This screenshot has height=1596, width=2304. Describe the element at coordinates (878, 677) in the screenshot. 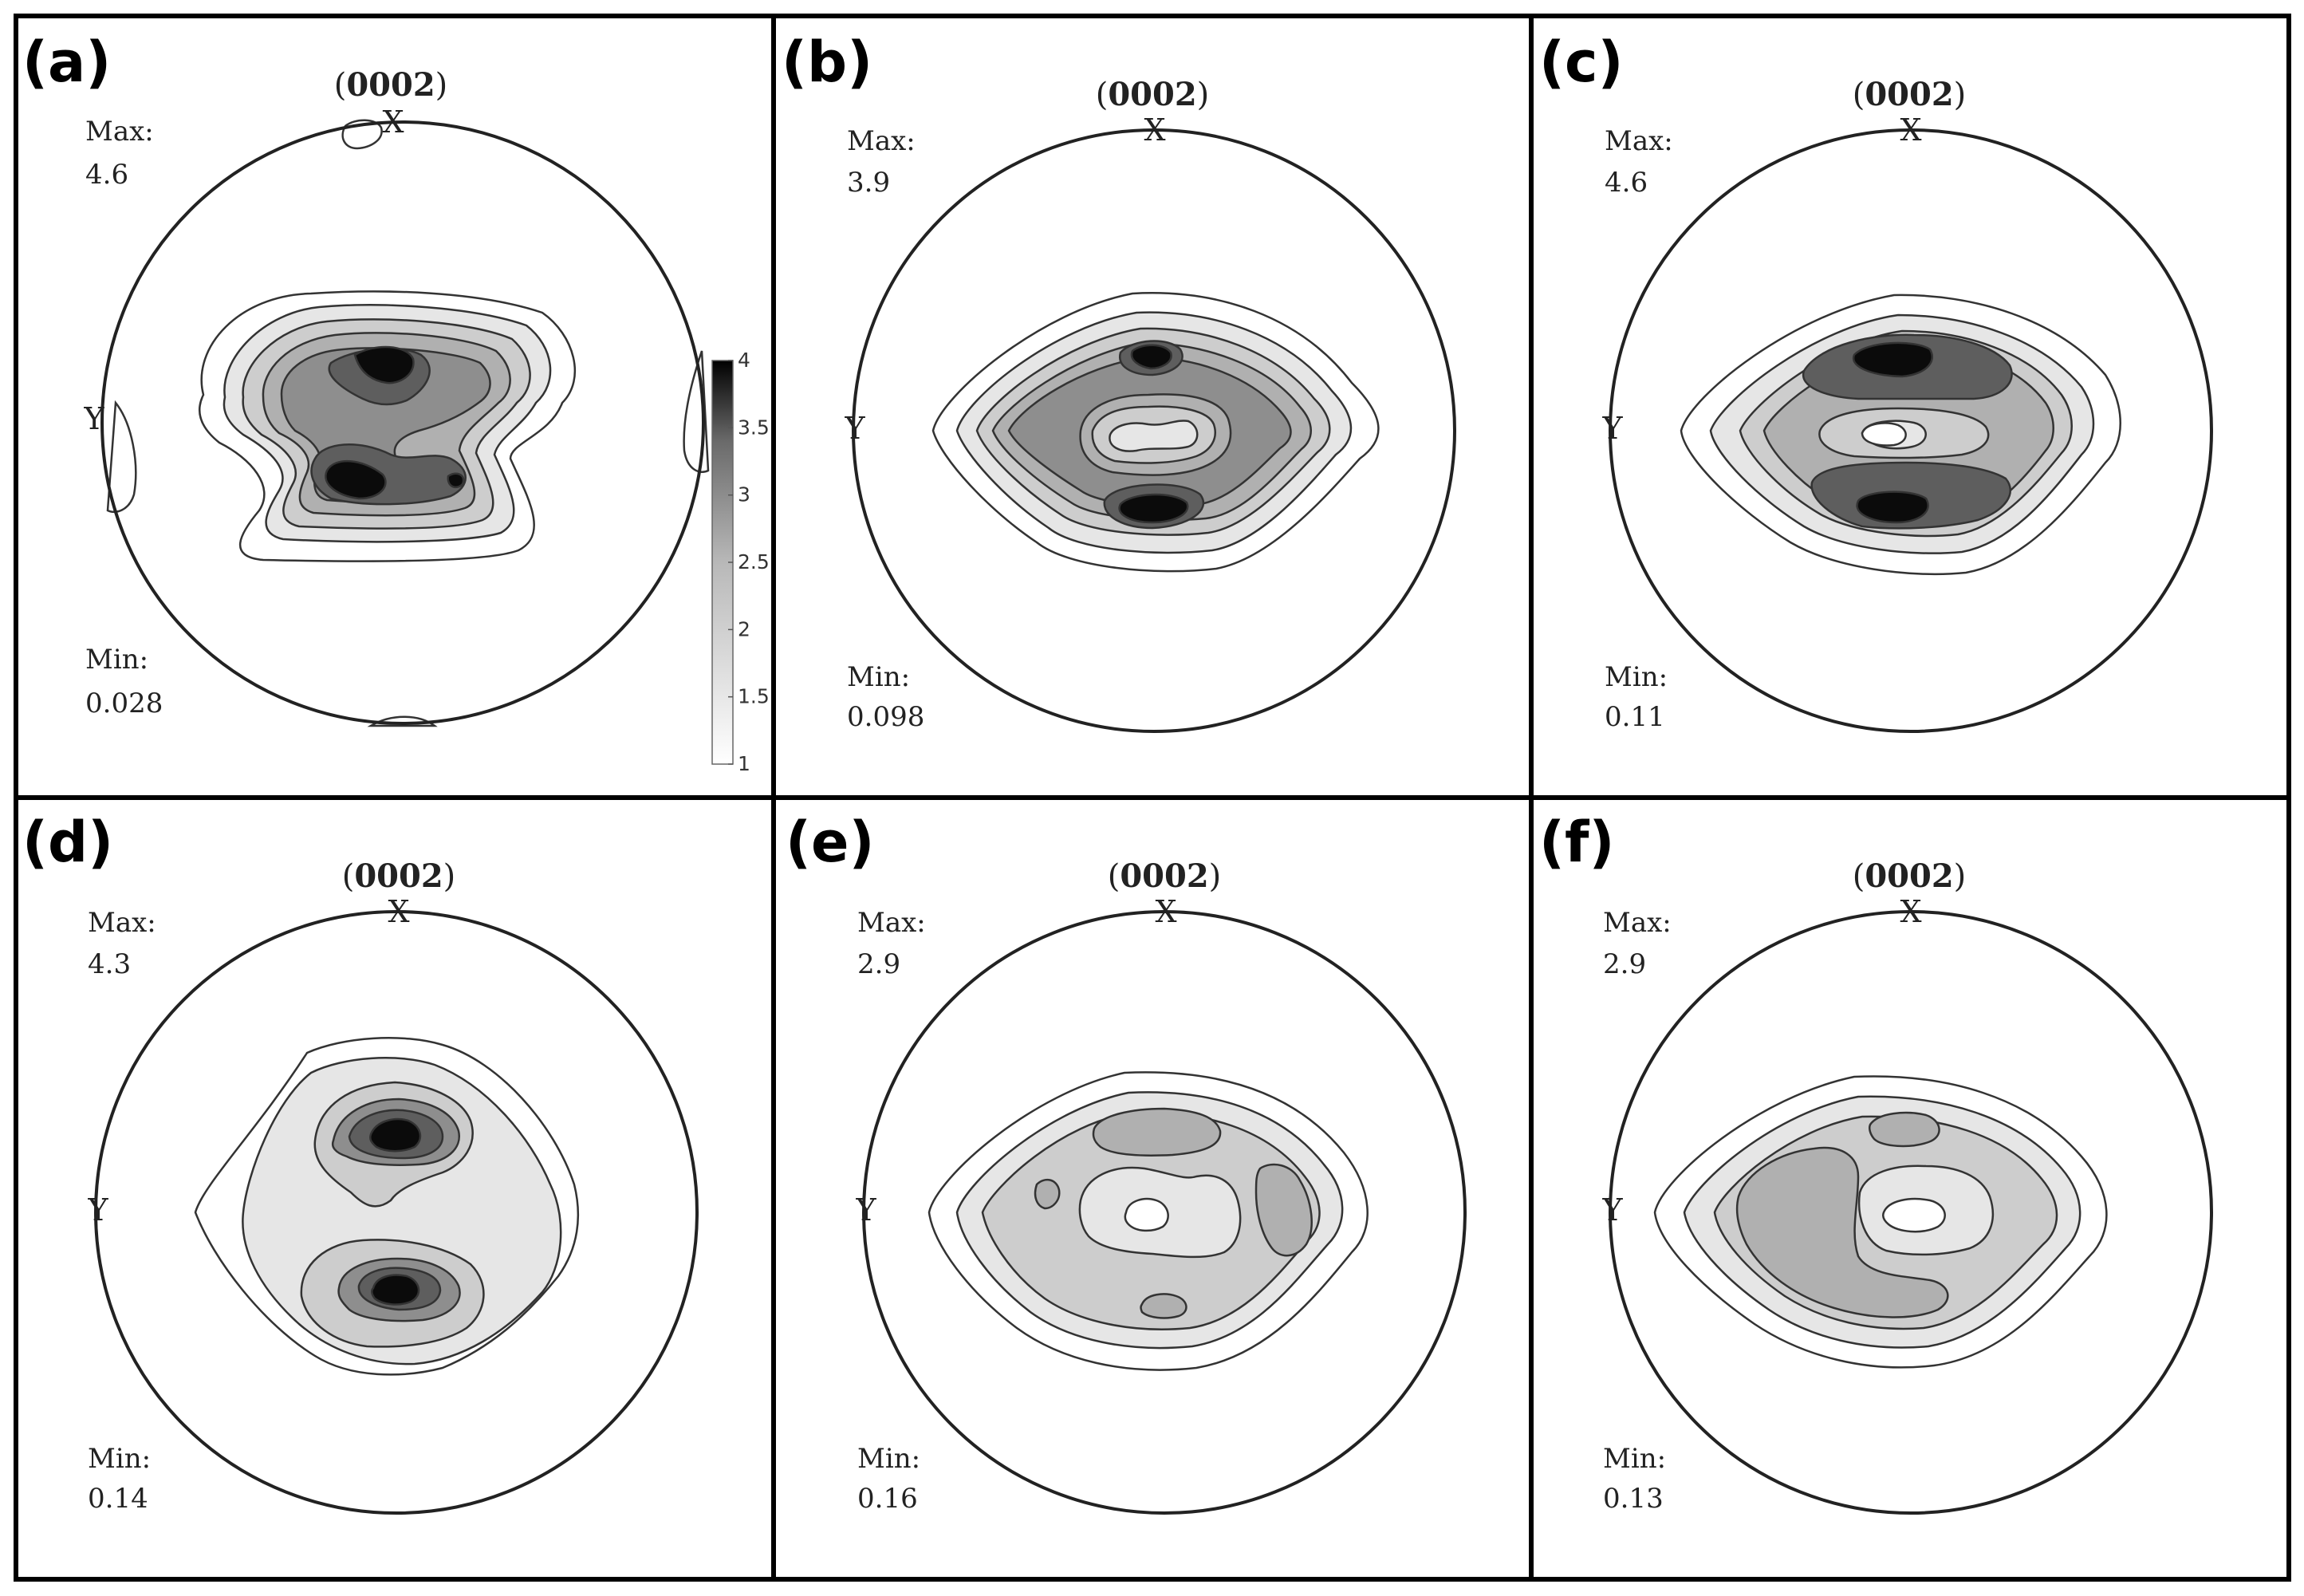

I see `min-label-b: Min:` at that location.